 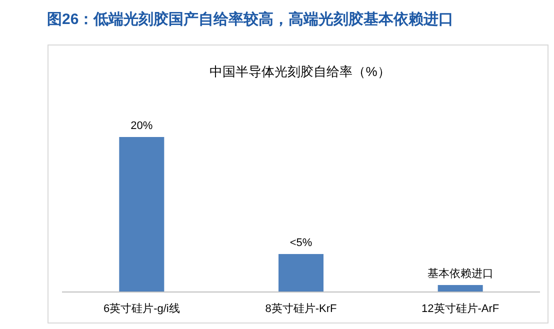 What do you see at coordinates (461, 308) in the screenshot?
I see `x-tick-label: 12英寸硅片-ArF` at bounding box center [461, 308].